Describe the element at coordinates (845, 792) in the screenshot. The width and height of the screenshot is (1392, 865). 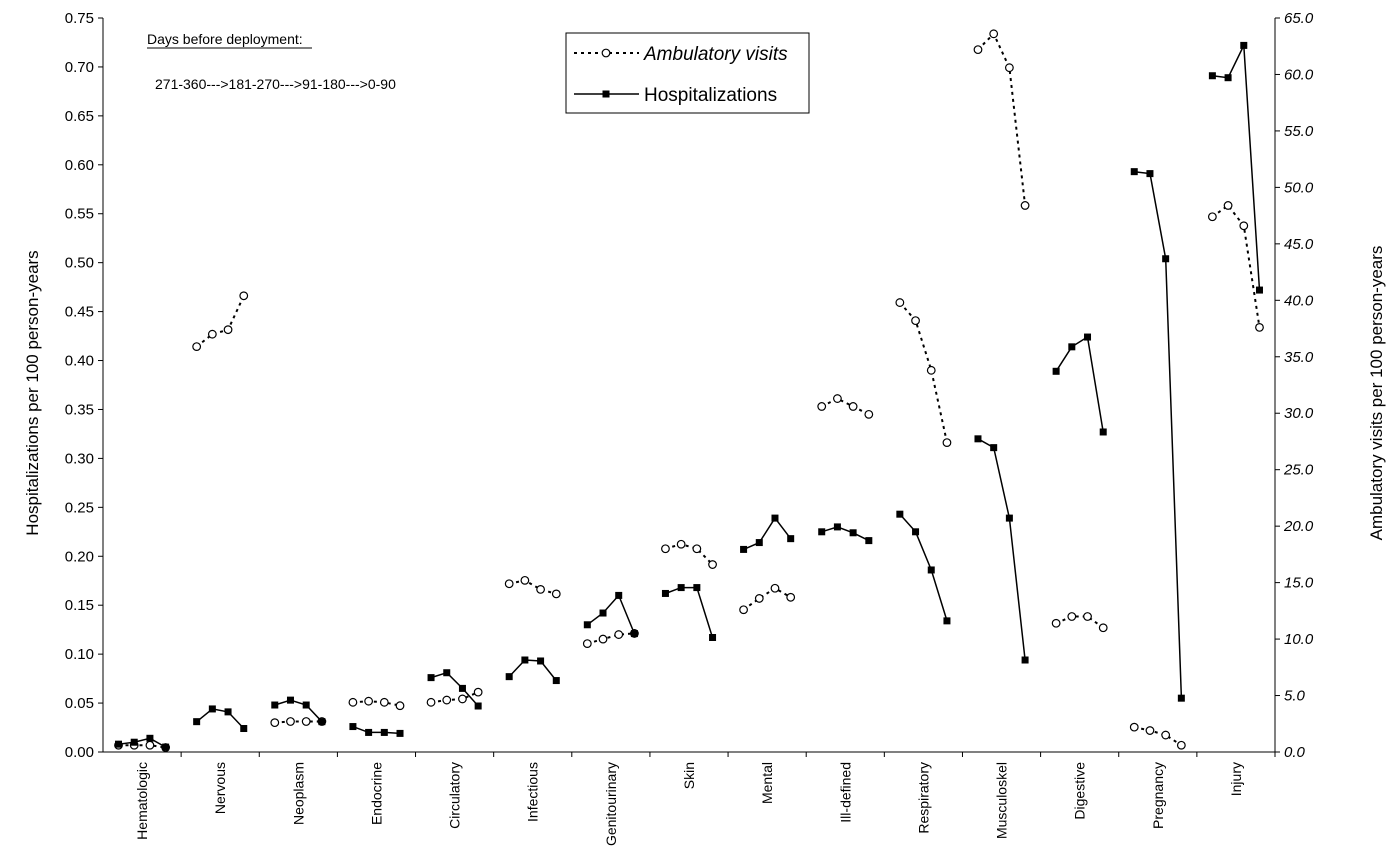
I see `category-label: Ill-defined` at that location.